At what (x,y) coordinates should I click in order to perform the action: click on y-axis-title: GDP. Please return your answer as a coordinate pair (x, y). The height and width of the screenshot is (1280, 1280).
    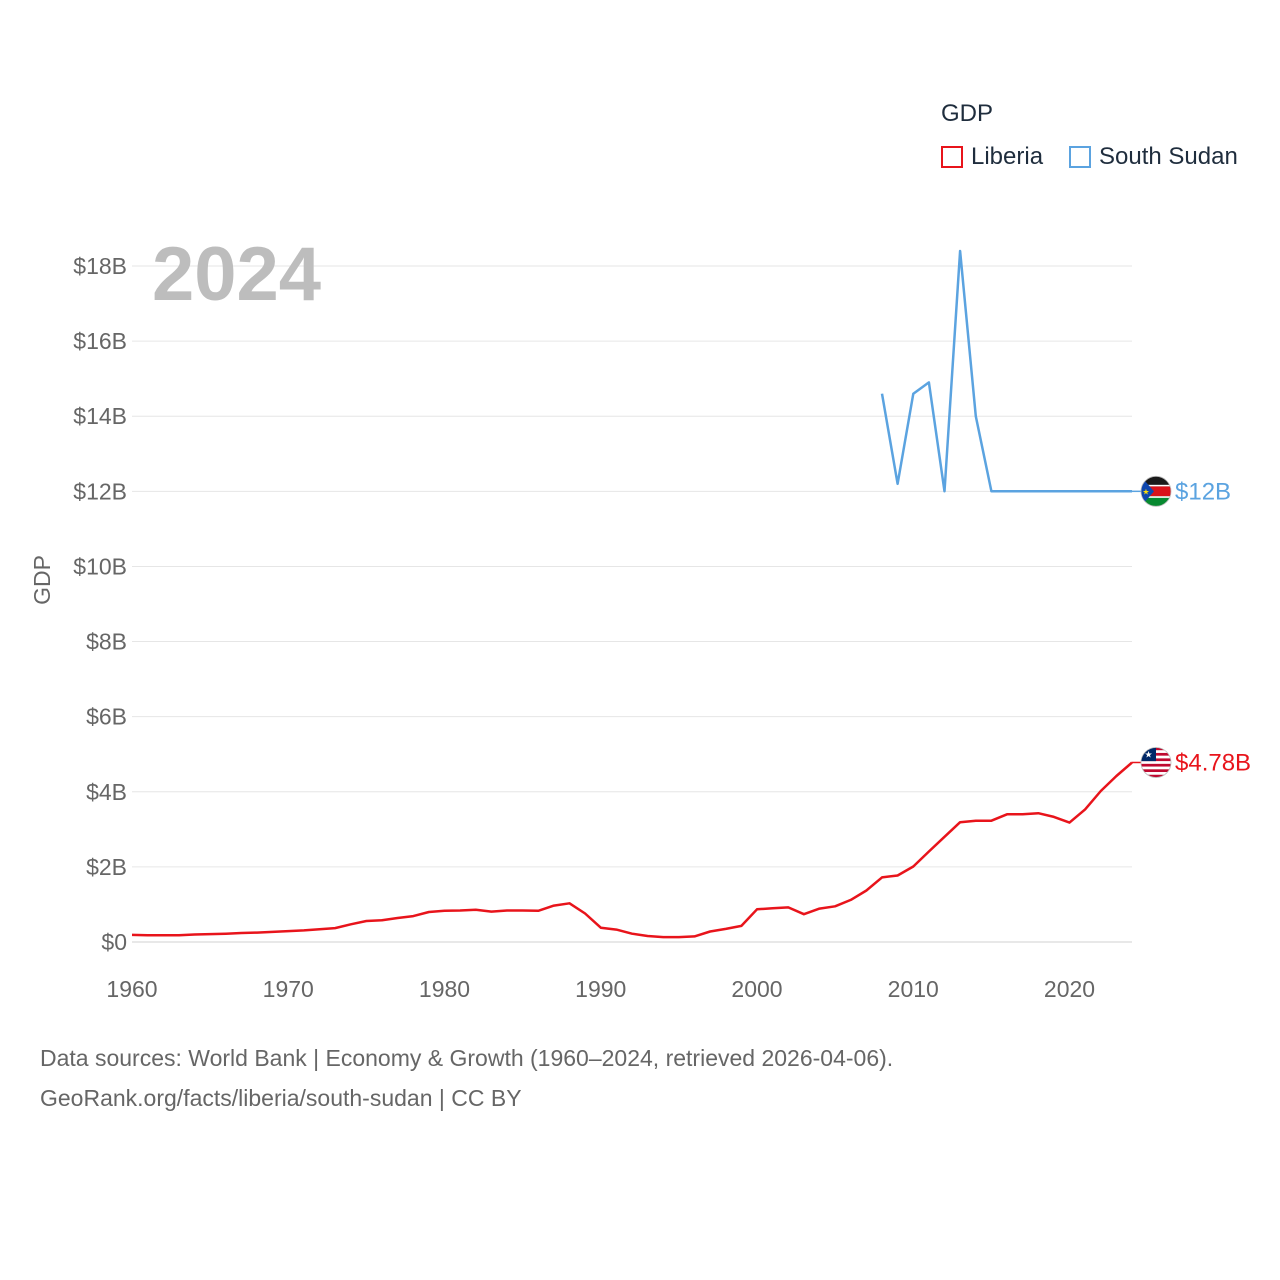
    Looking at the image, I should click on (42, 580).